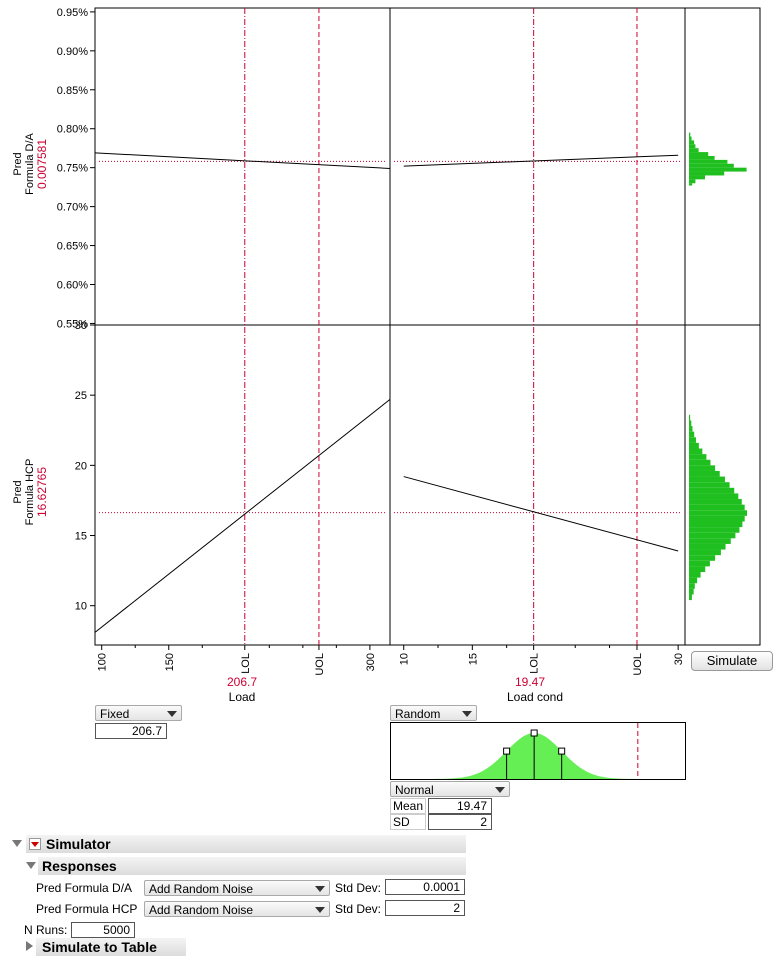  I want to click on simulator-header: Simulator, so click(246, 844).